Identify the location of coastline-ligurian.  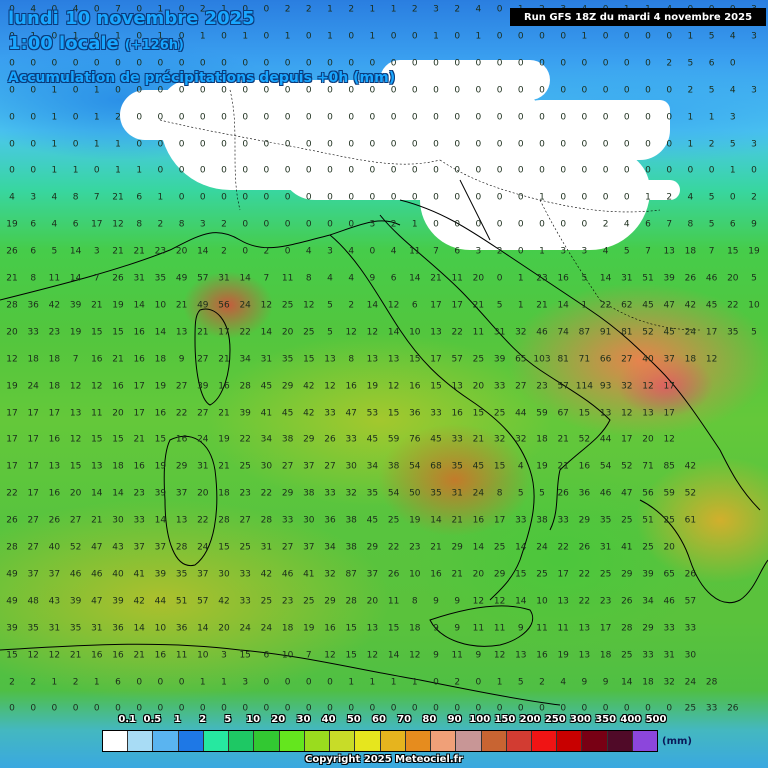
(200, 260).